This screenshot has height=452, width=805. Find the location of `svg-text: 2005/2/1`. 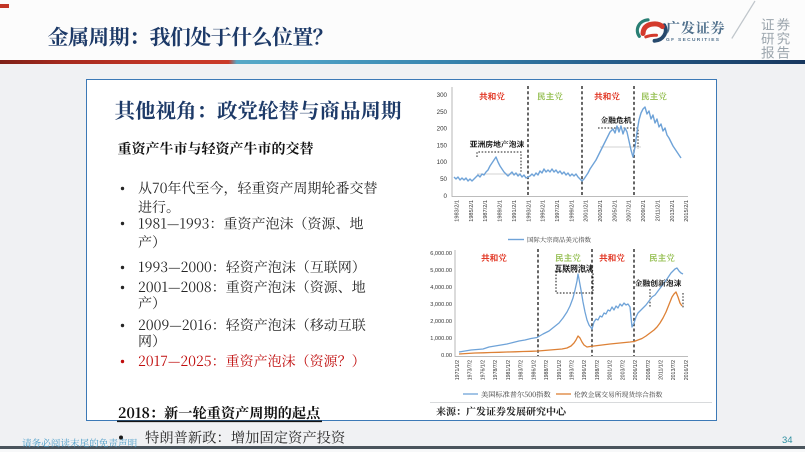

svg-text: 2005/2/1 is located at coordinates (615, 211).